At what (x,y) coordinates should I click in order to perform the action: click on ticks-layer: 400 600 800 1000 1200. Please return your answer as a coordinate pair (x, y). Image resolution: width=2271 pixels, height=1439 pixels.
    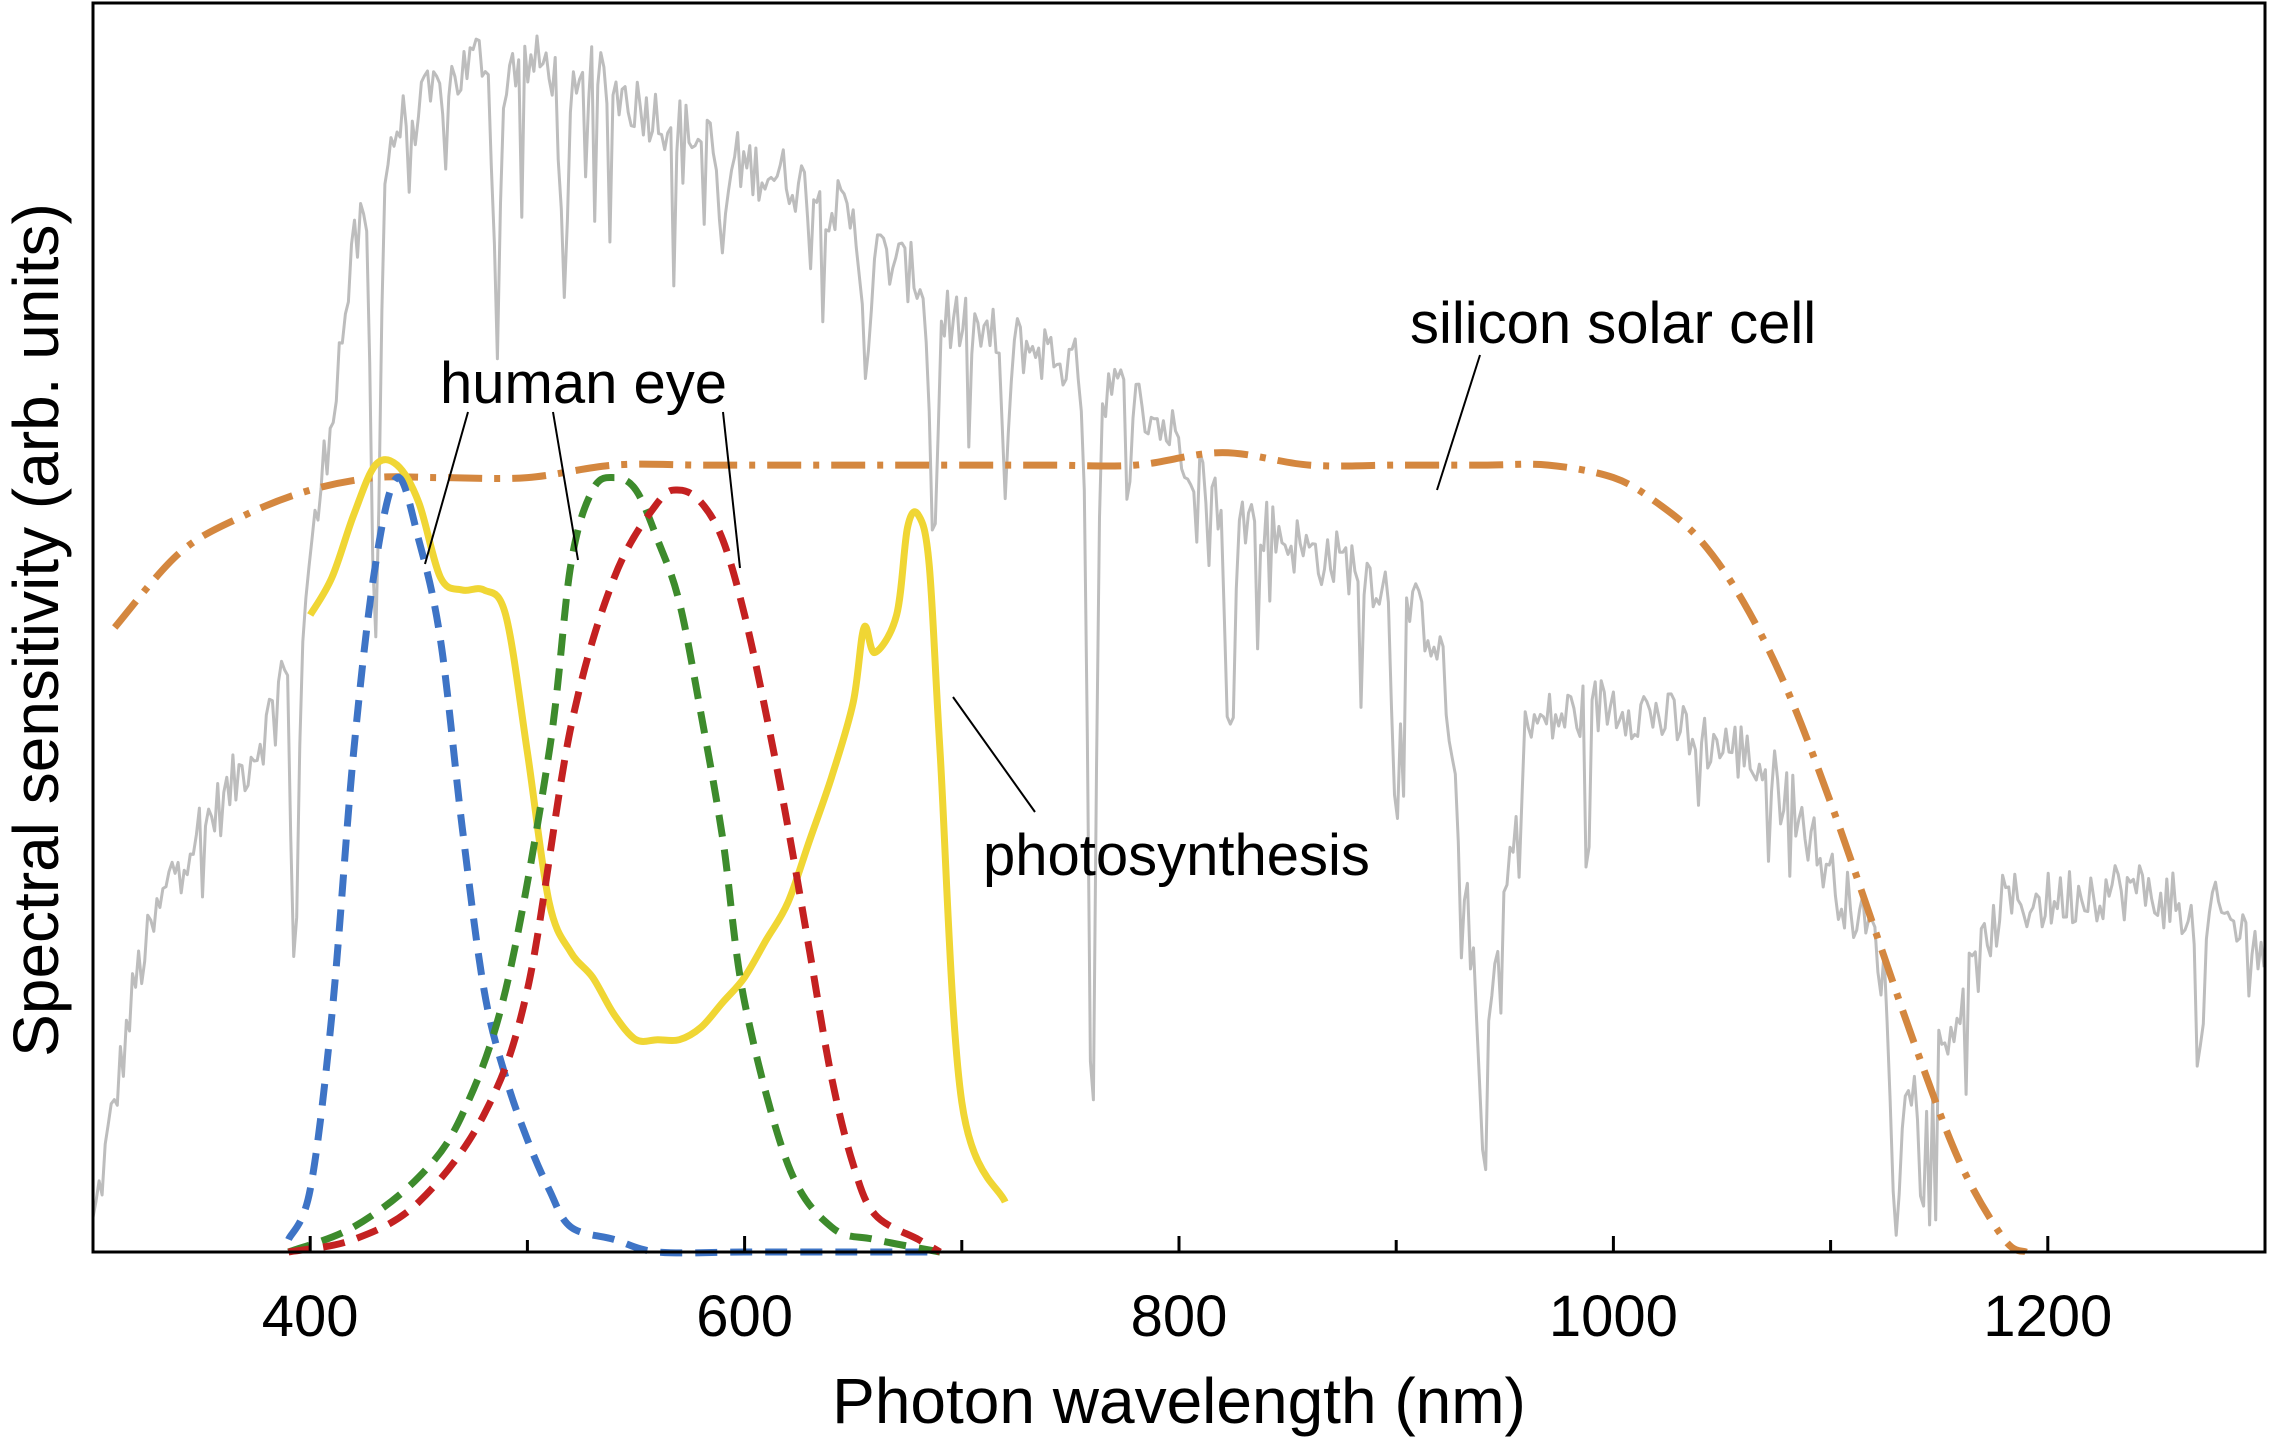
    Looking at the image, I should click on (1187, 1292).